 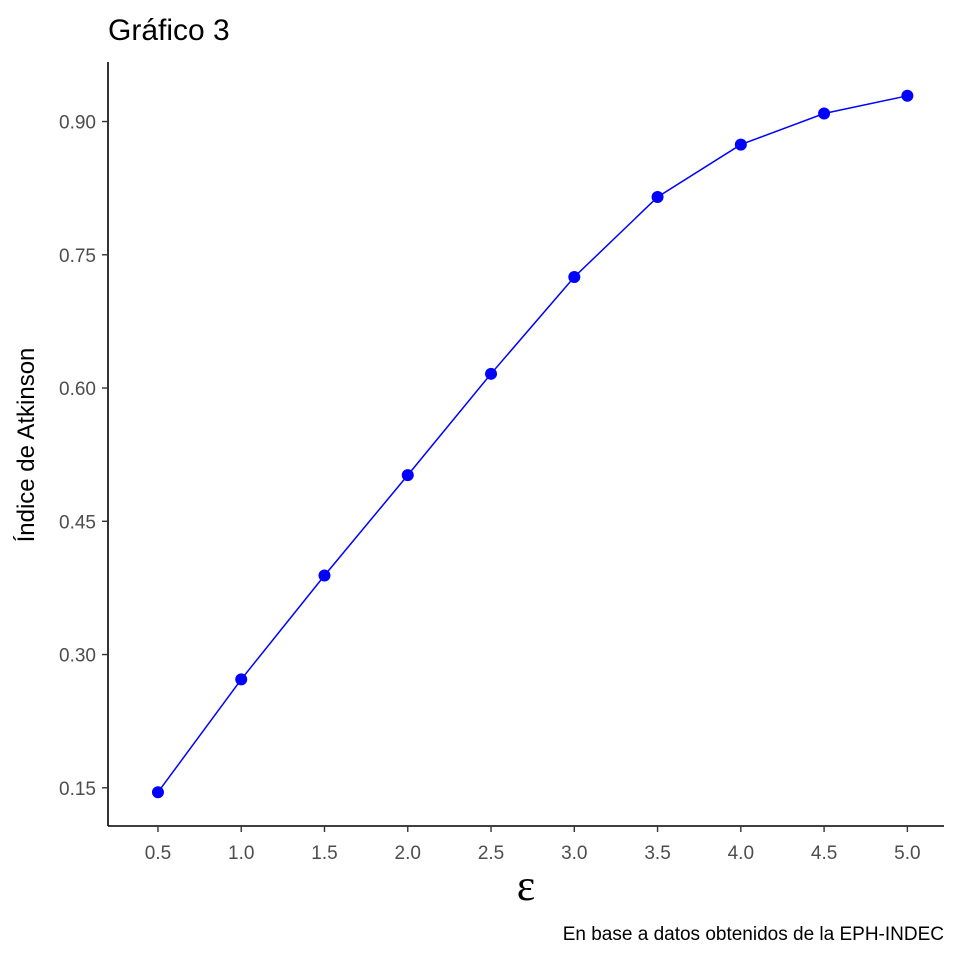 I want to click on y-tick-label-0: 0.15, so click(x=77, y=789).